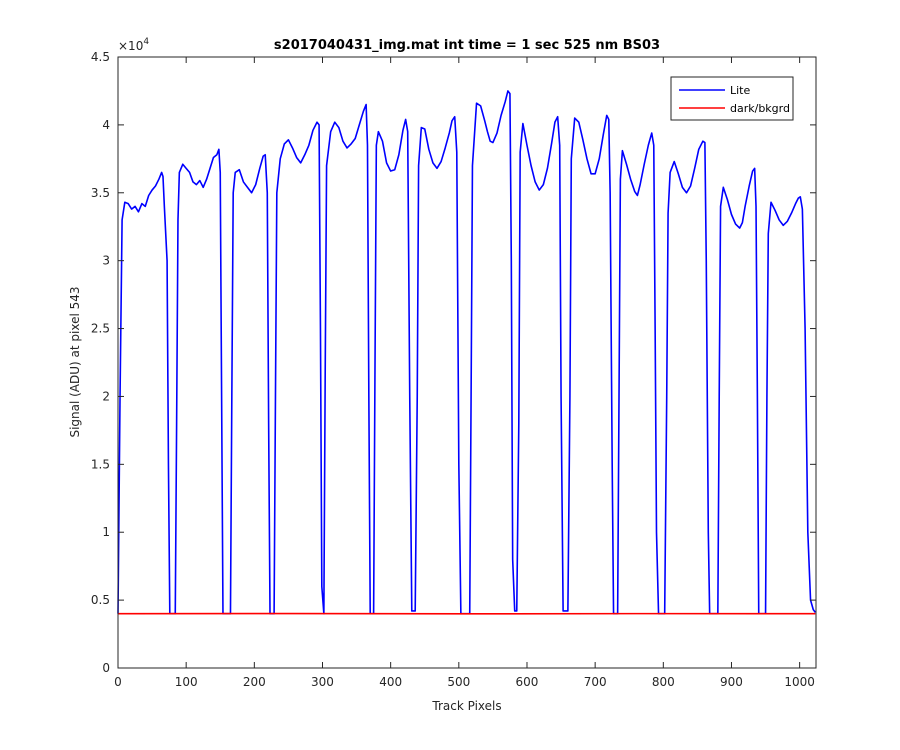 The width and height of the screenshot is (900, 750). What do you see at coordinates (760, 108) in the screenshot?
I see `legend-label-dark: dark/bkgrd` at bounding box center [760, 108].